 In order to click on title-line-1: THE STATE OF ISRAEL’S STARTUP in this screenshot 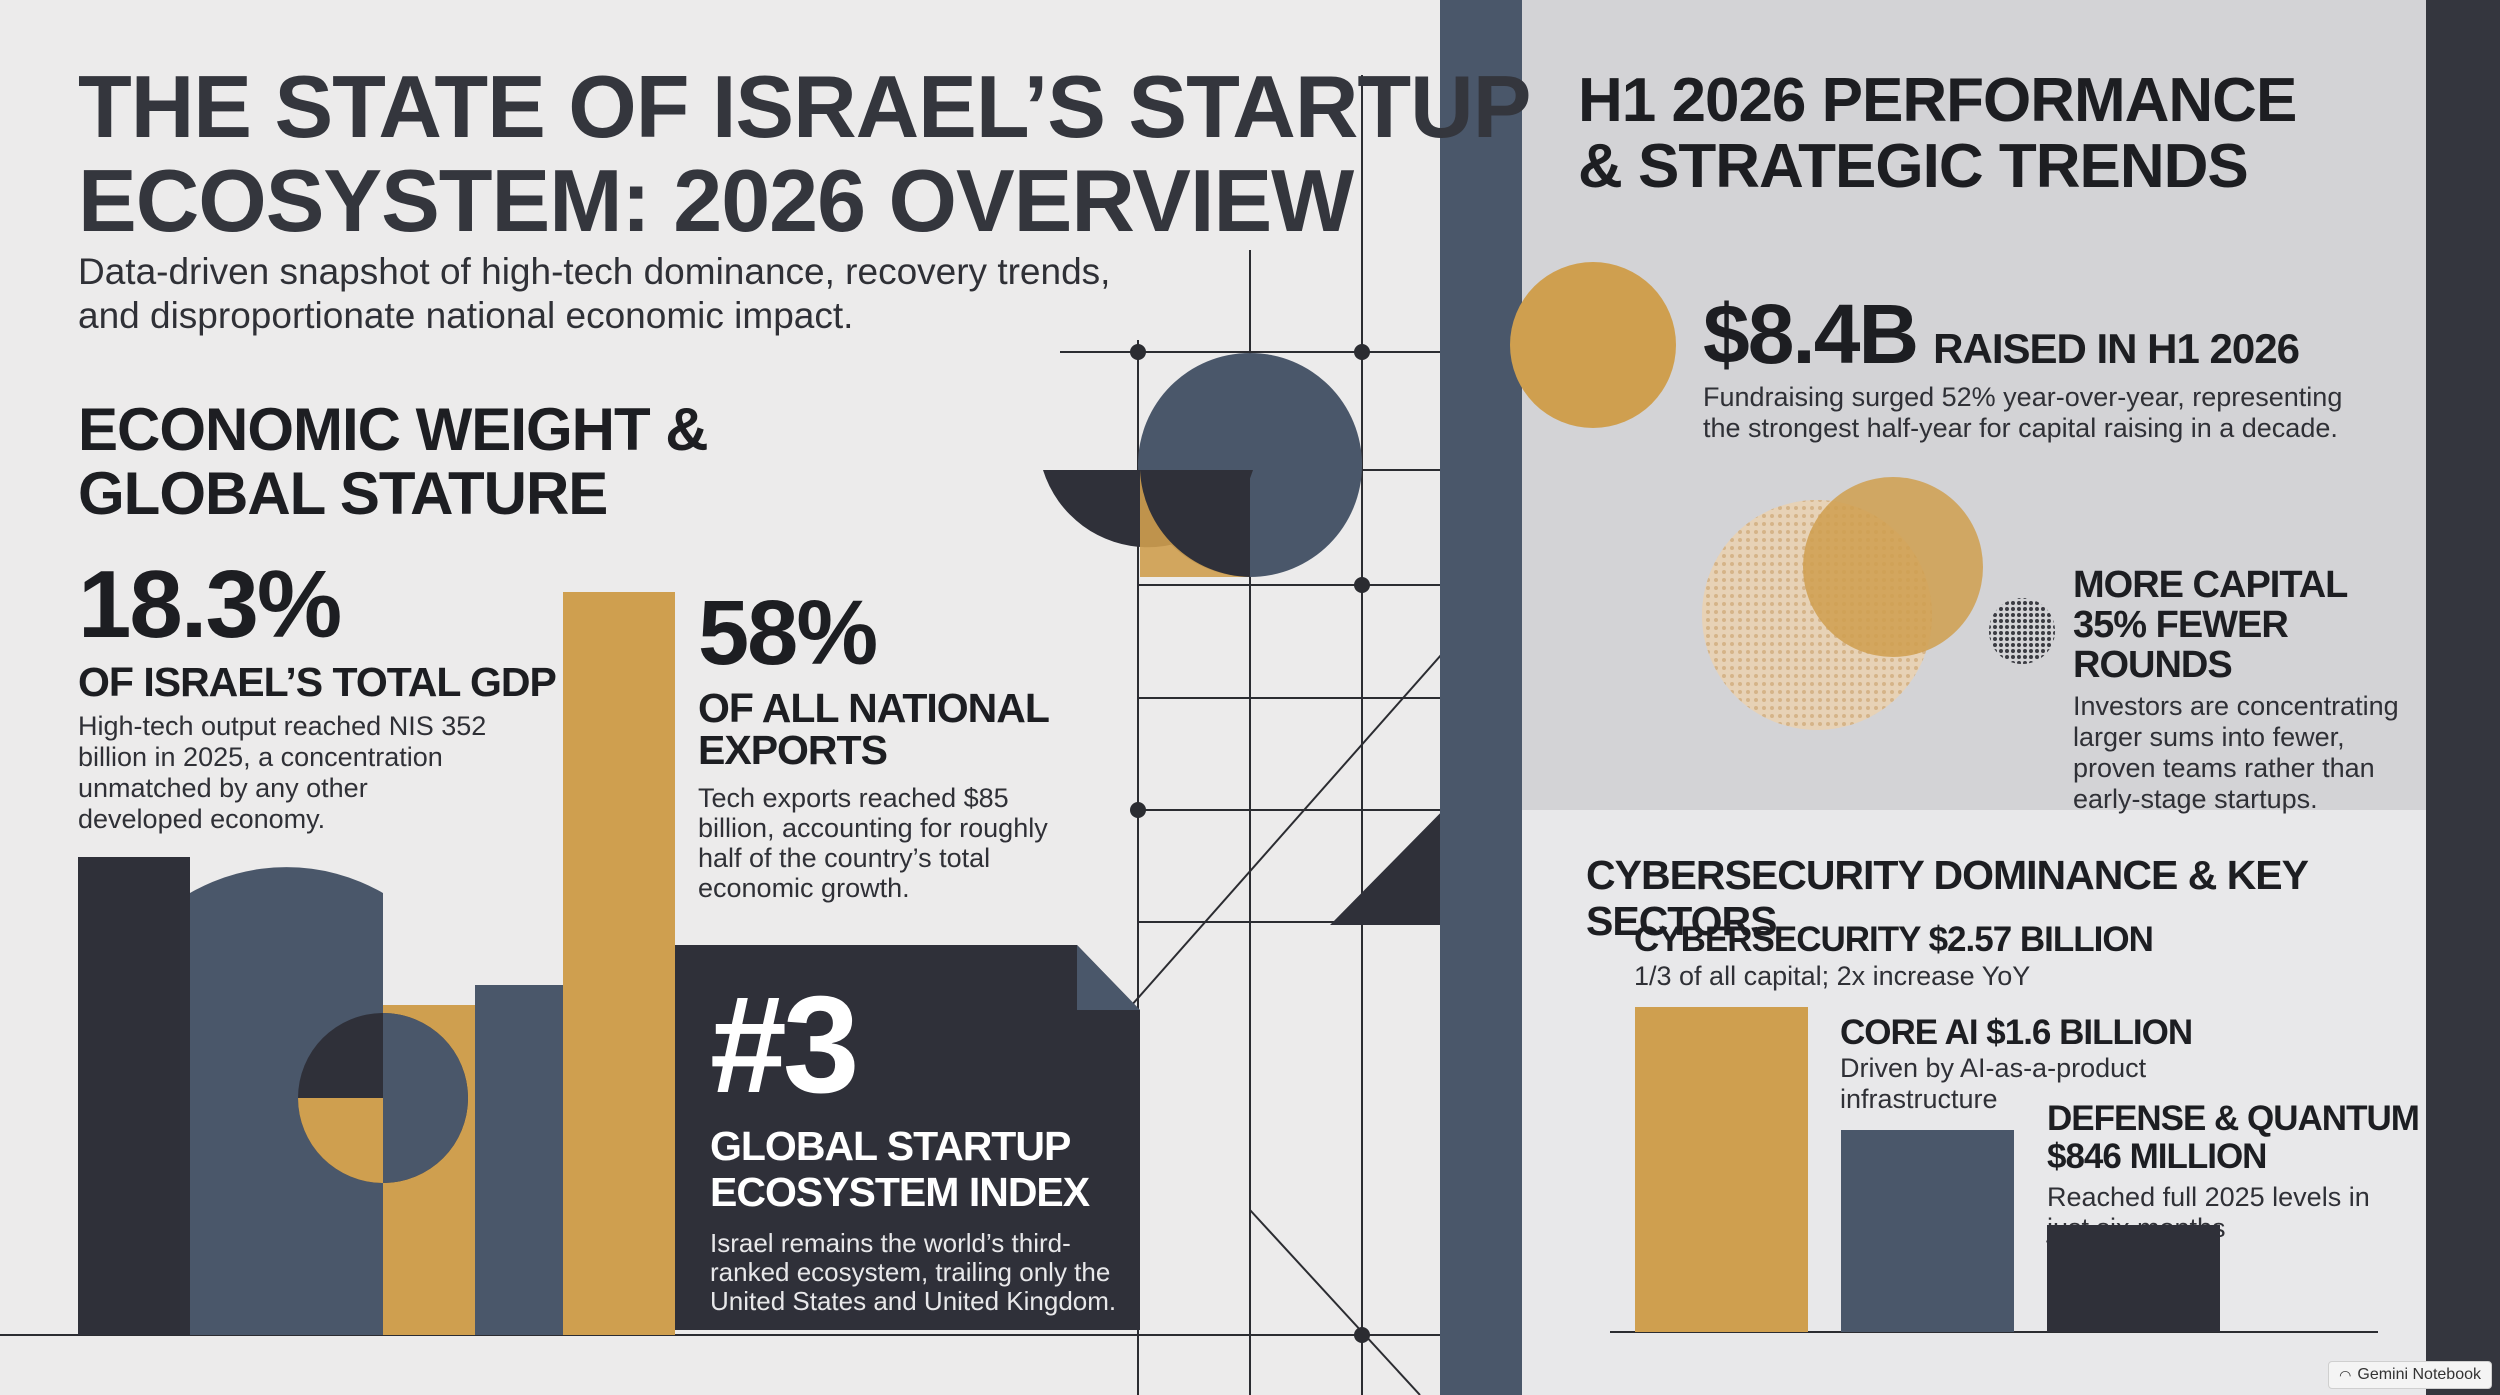, I will do `click(804, 106)`.